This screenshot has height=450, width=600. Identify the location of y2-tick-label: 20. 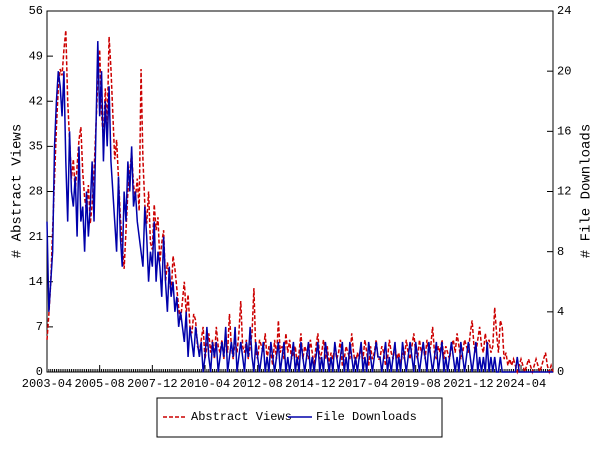
(564, 71).